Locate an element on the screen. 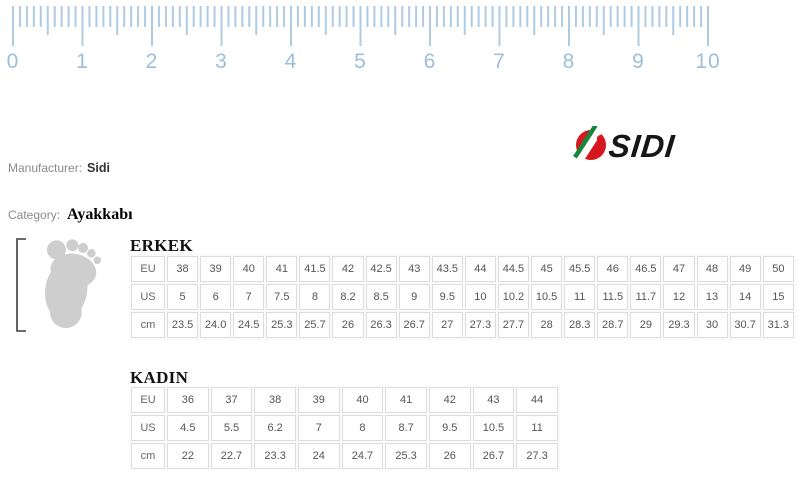 This screenshot has height=485, width=800. size-row-label: US is located at coordinates (148, 297).